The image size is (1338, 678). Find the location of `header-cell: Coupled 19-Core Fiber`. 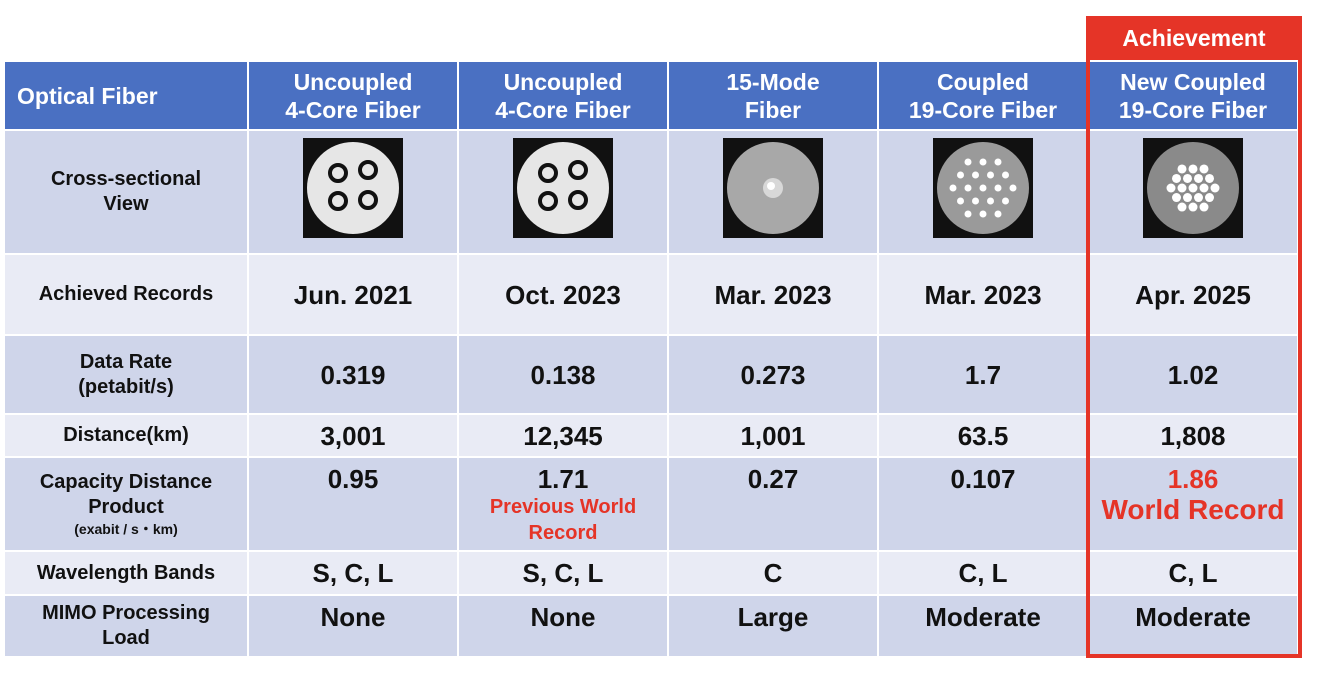

header-cell: Coupled 19-Core Fiber is located at coordinates (983, 95).